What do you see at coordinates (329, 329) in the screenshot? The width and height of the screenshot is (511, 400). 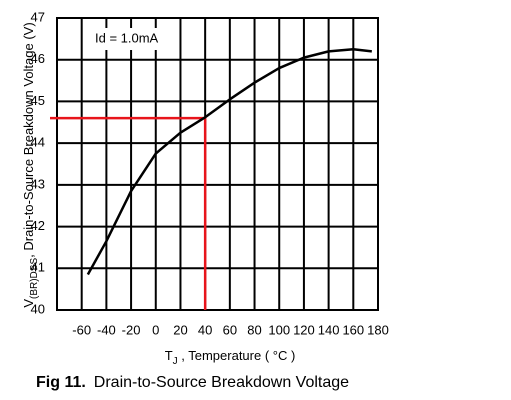 I see `x-tick-label: 140` at bounding box center [329, 329].